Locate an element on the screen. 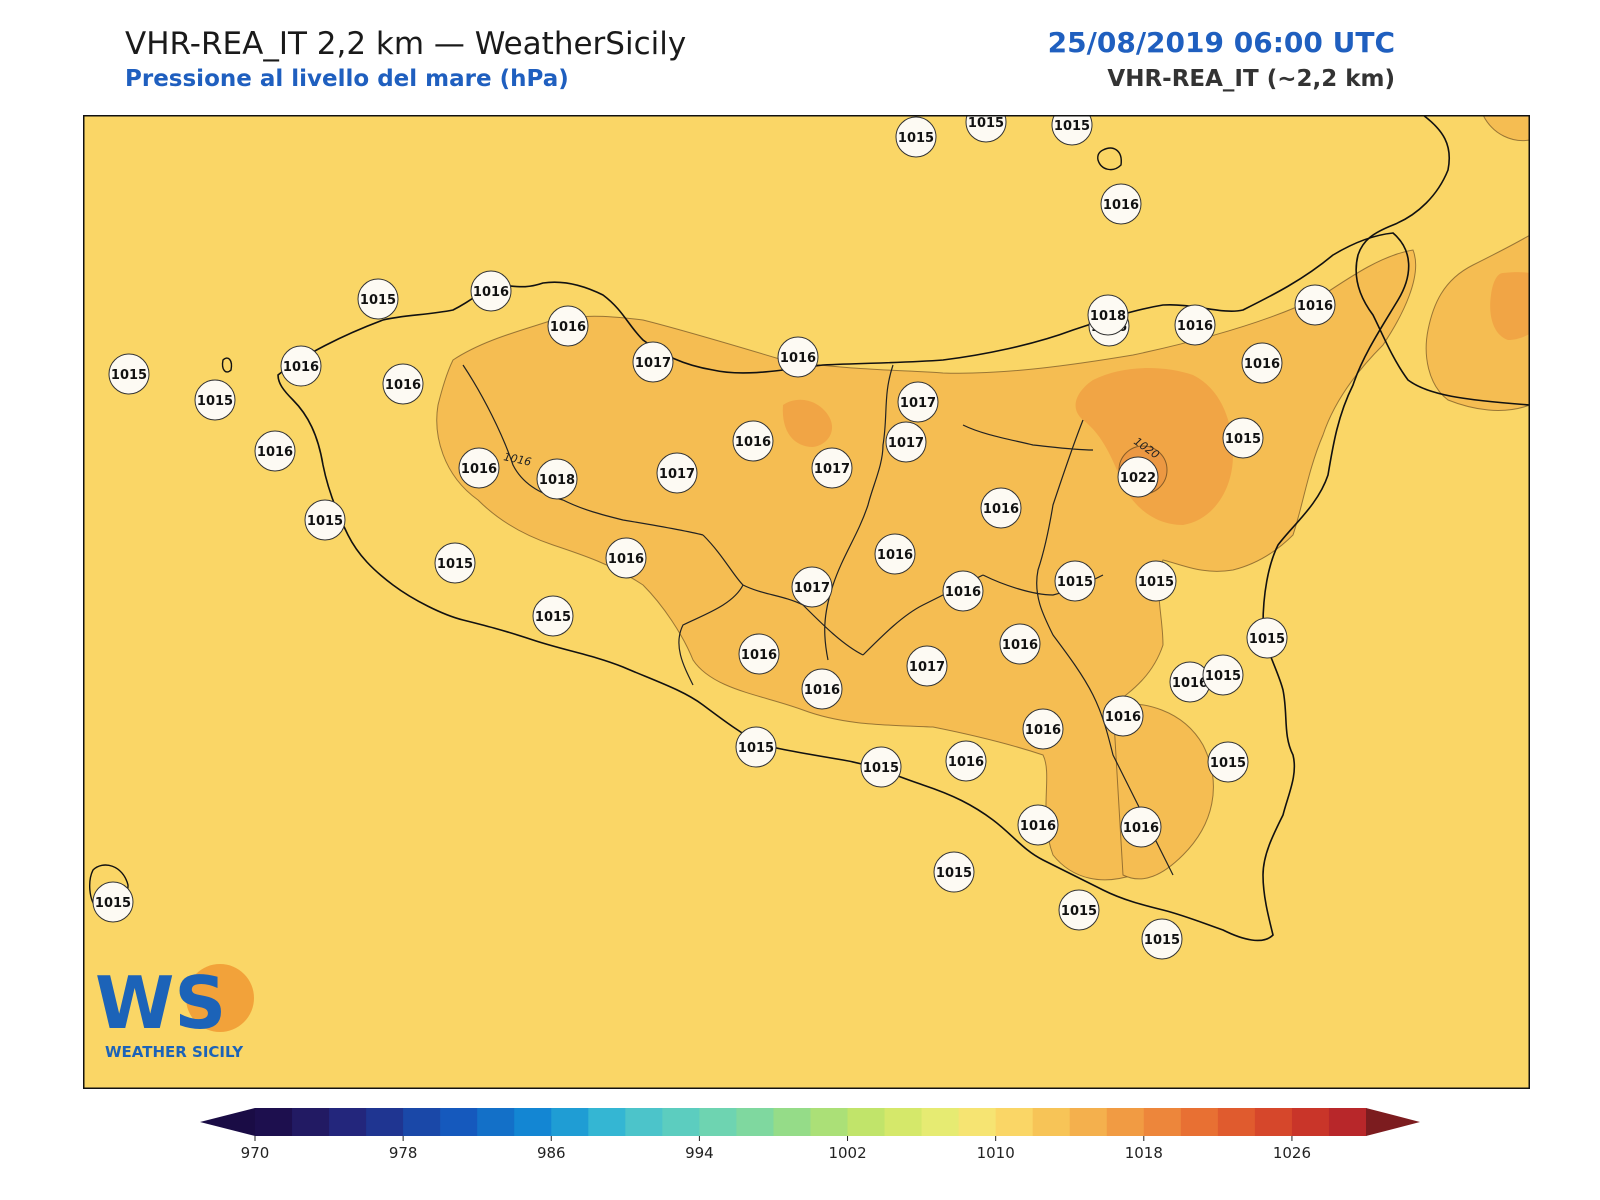 The height and width of the screenshot is (1200, 1600). station-pressure-value: 1022 is located at coordinates (1138, 478).